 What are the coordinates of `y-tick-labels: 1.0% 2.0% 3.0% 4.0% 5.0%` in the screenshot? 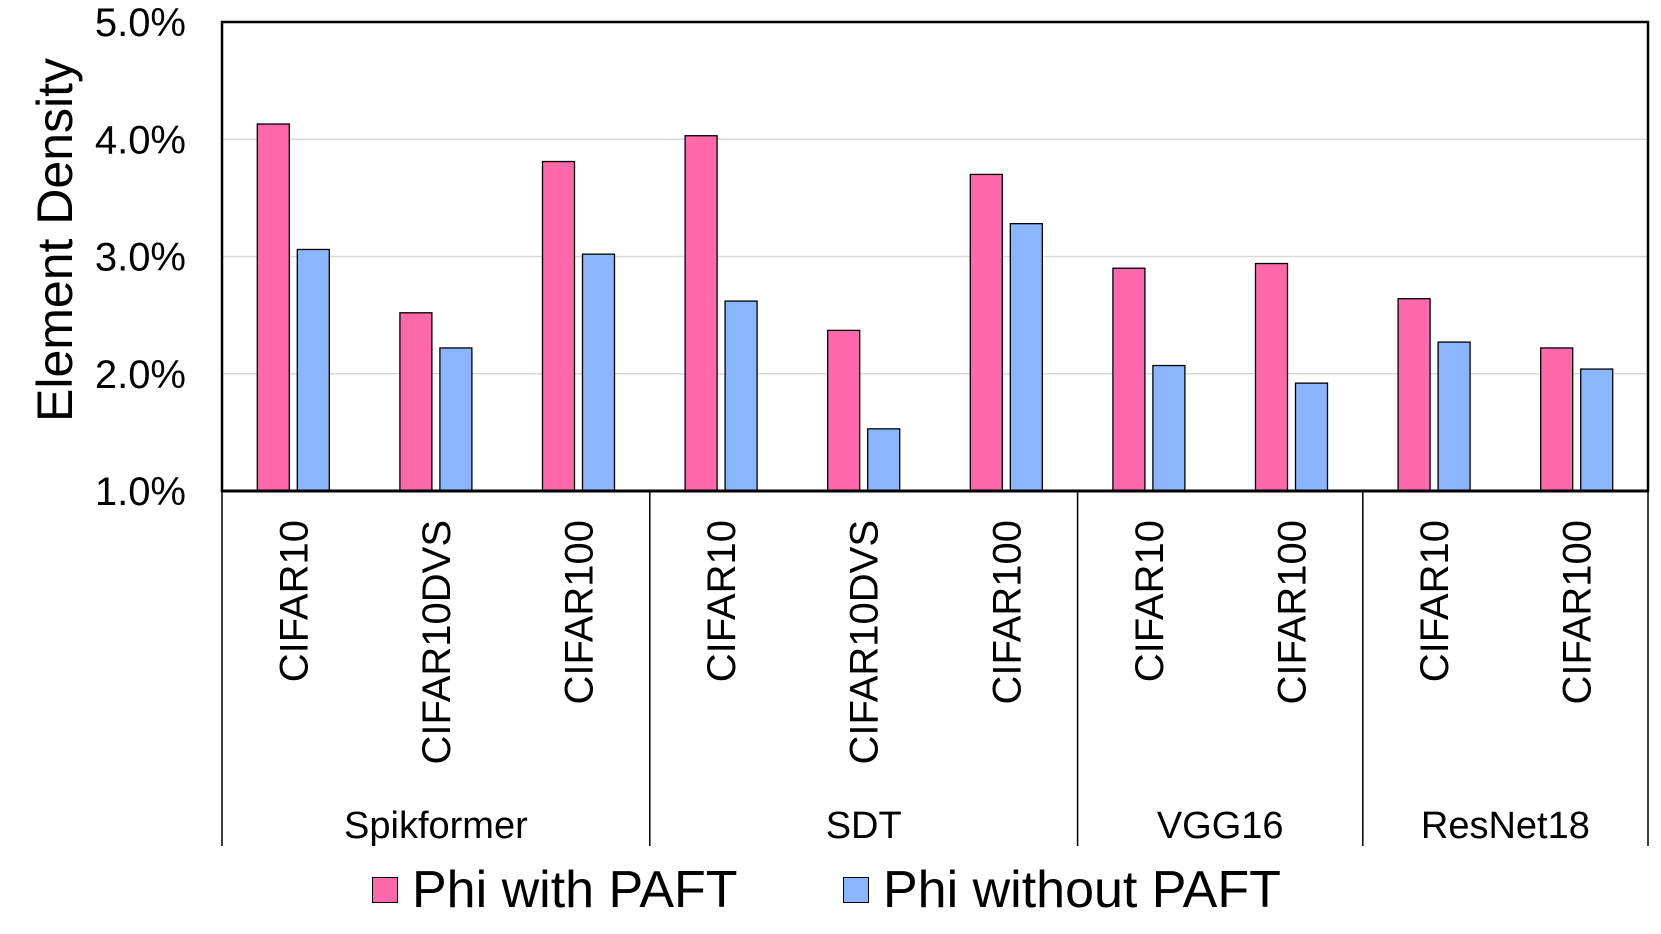 It's located at (140, 257).